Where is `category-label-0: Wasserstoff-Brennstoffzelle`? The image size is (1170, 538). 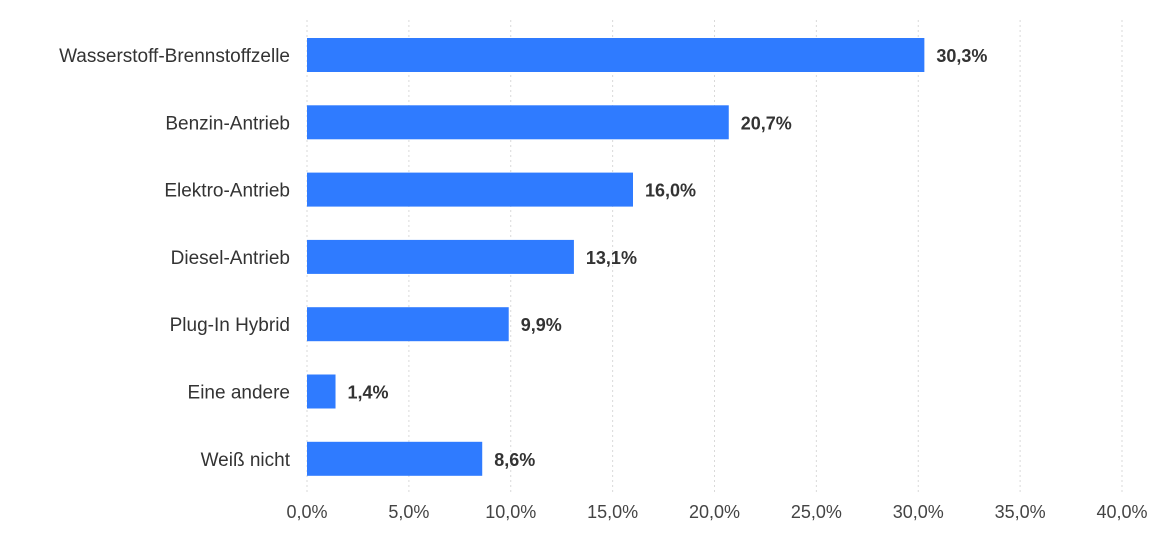
category-label-0: Wasserstoff-Brennstoffzelle is located at coordinates (174, 56).